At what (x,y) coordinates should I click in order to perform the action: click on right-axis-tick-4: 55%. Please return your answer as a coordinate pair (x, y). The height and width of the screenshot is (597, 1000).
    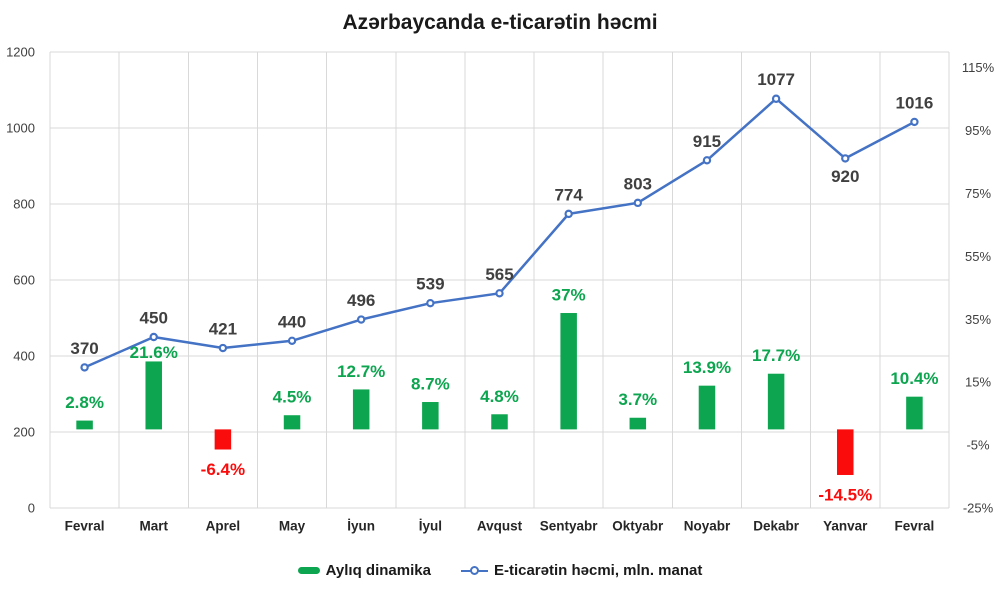
    Looking at the image, I should click on (978, 256).